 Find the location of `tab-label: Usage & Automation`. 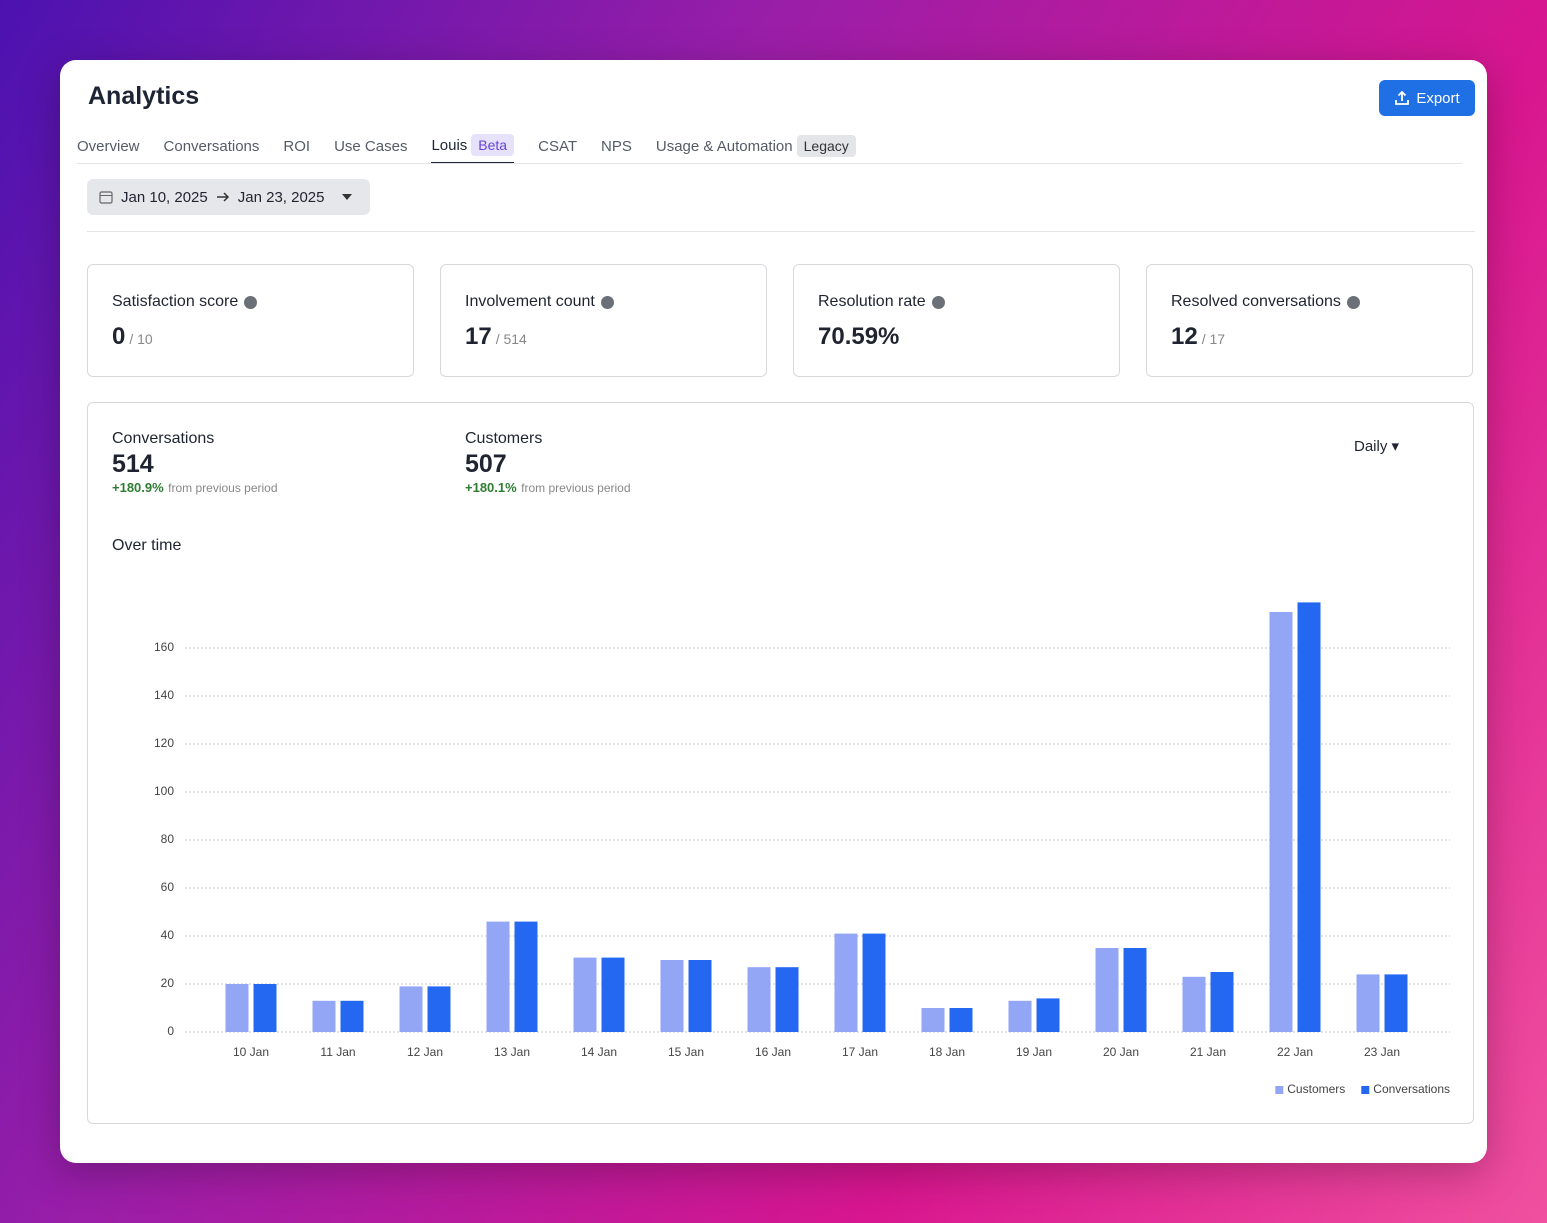

tab-label: Usage & Automation is located at coordinates (724, 146).